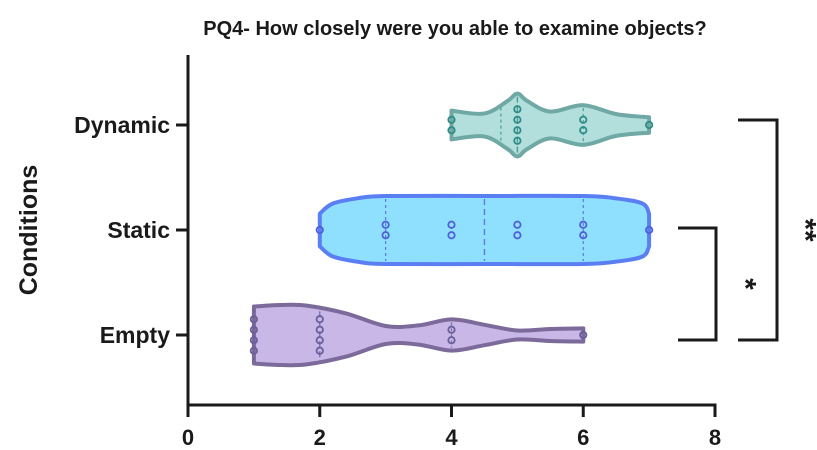 This screenshot has width=817, height=450. I want to click on x-tick-label: 6, so click(583, 437).